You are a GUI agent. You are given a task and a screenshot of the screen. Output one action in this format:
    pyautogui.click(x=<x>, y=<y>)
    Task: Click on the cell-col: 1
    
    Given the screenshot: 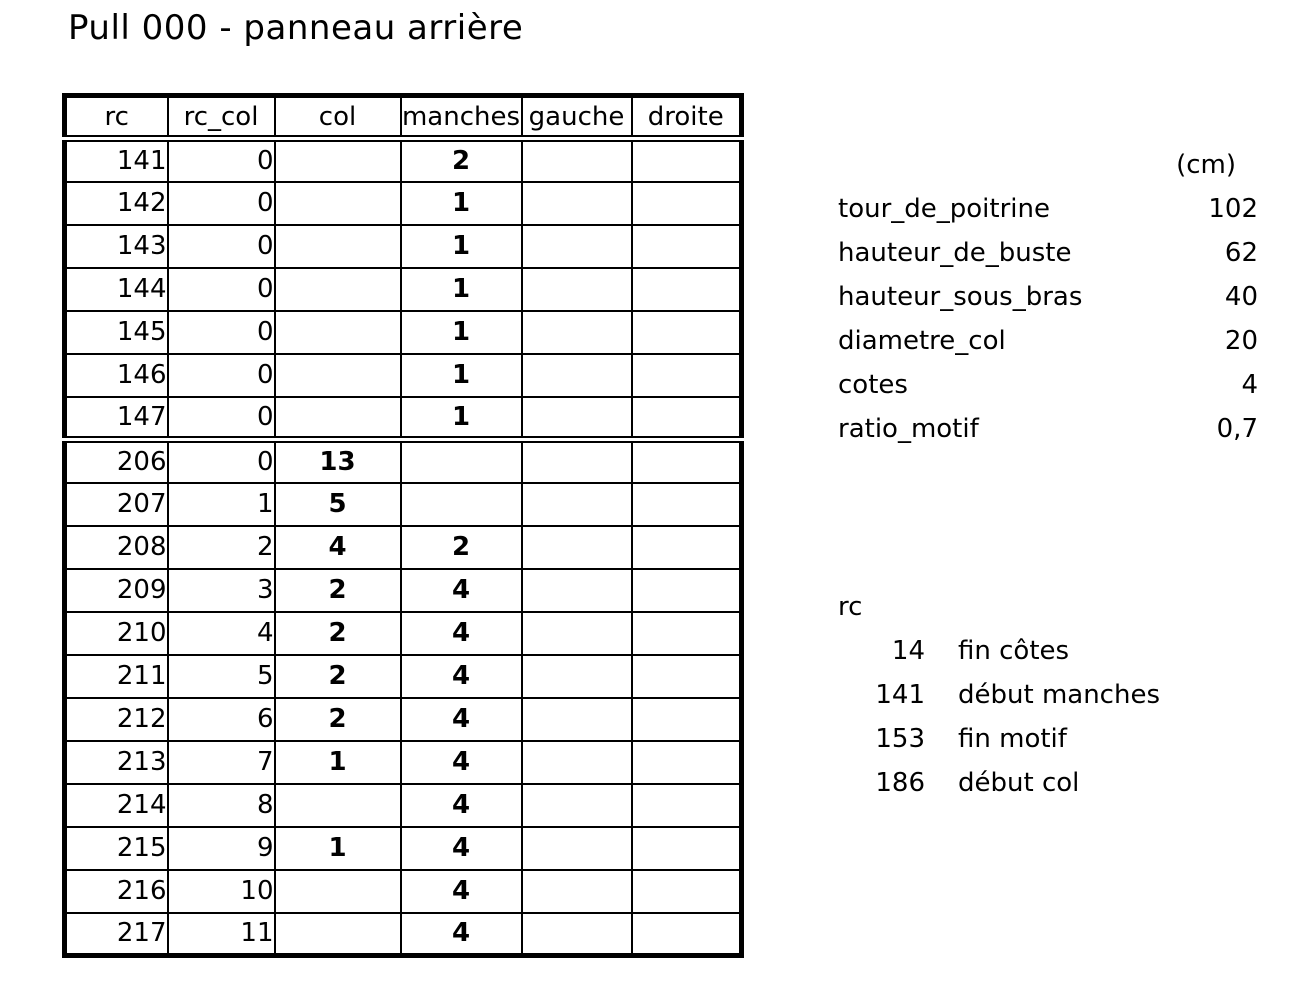 What is the action you would take?
    pyautogui.click(x=337, y=848)
    